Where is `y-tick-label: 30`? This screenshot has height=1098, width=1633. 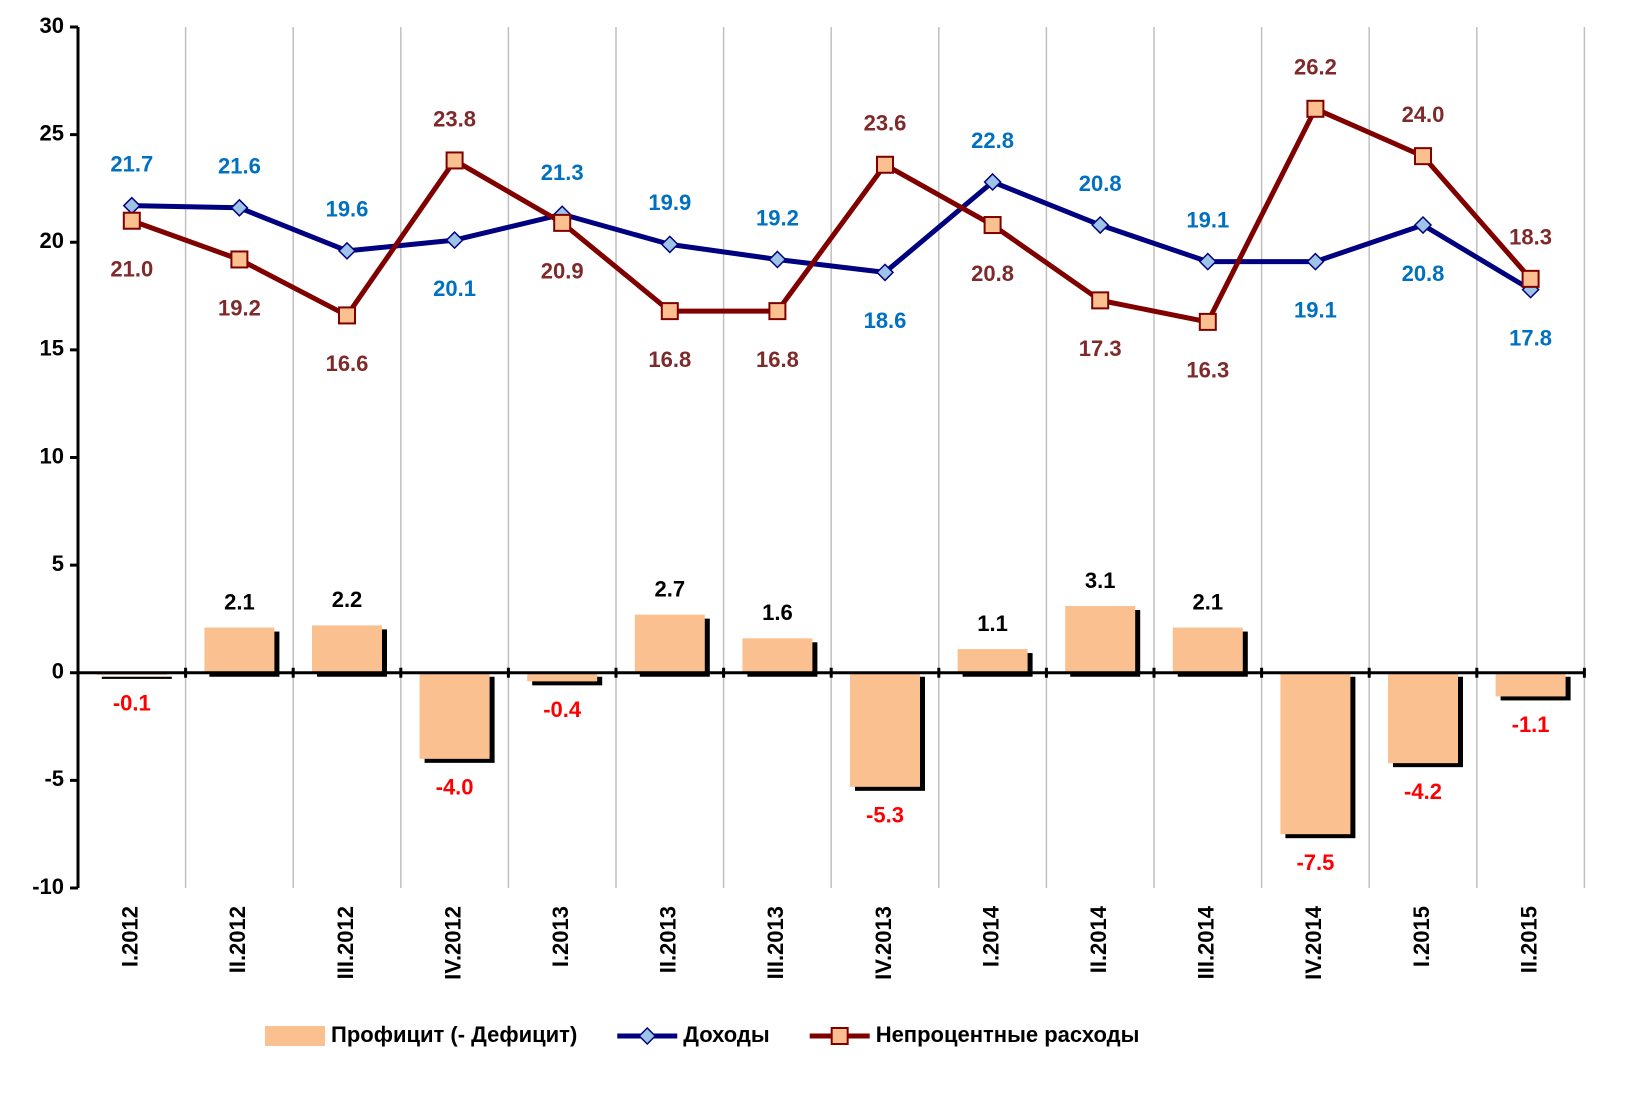 y-tick-label: 30 is located at coordinates (52, 25).